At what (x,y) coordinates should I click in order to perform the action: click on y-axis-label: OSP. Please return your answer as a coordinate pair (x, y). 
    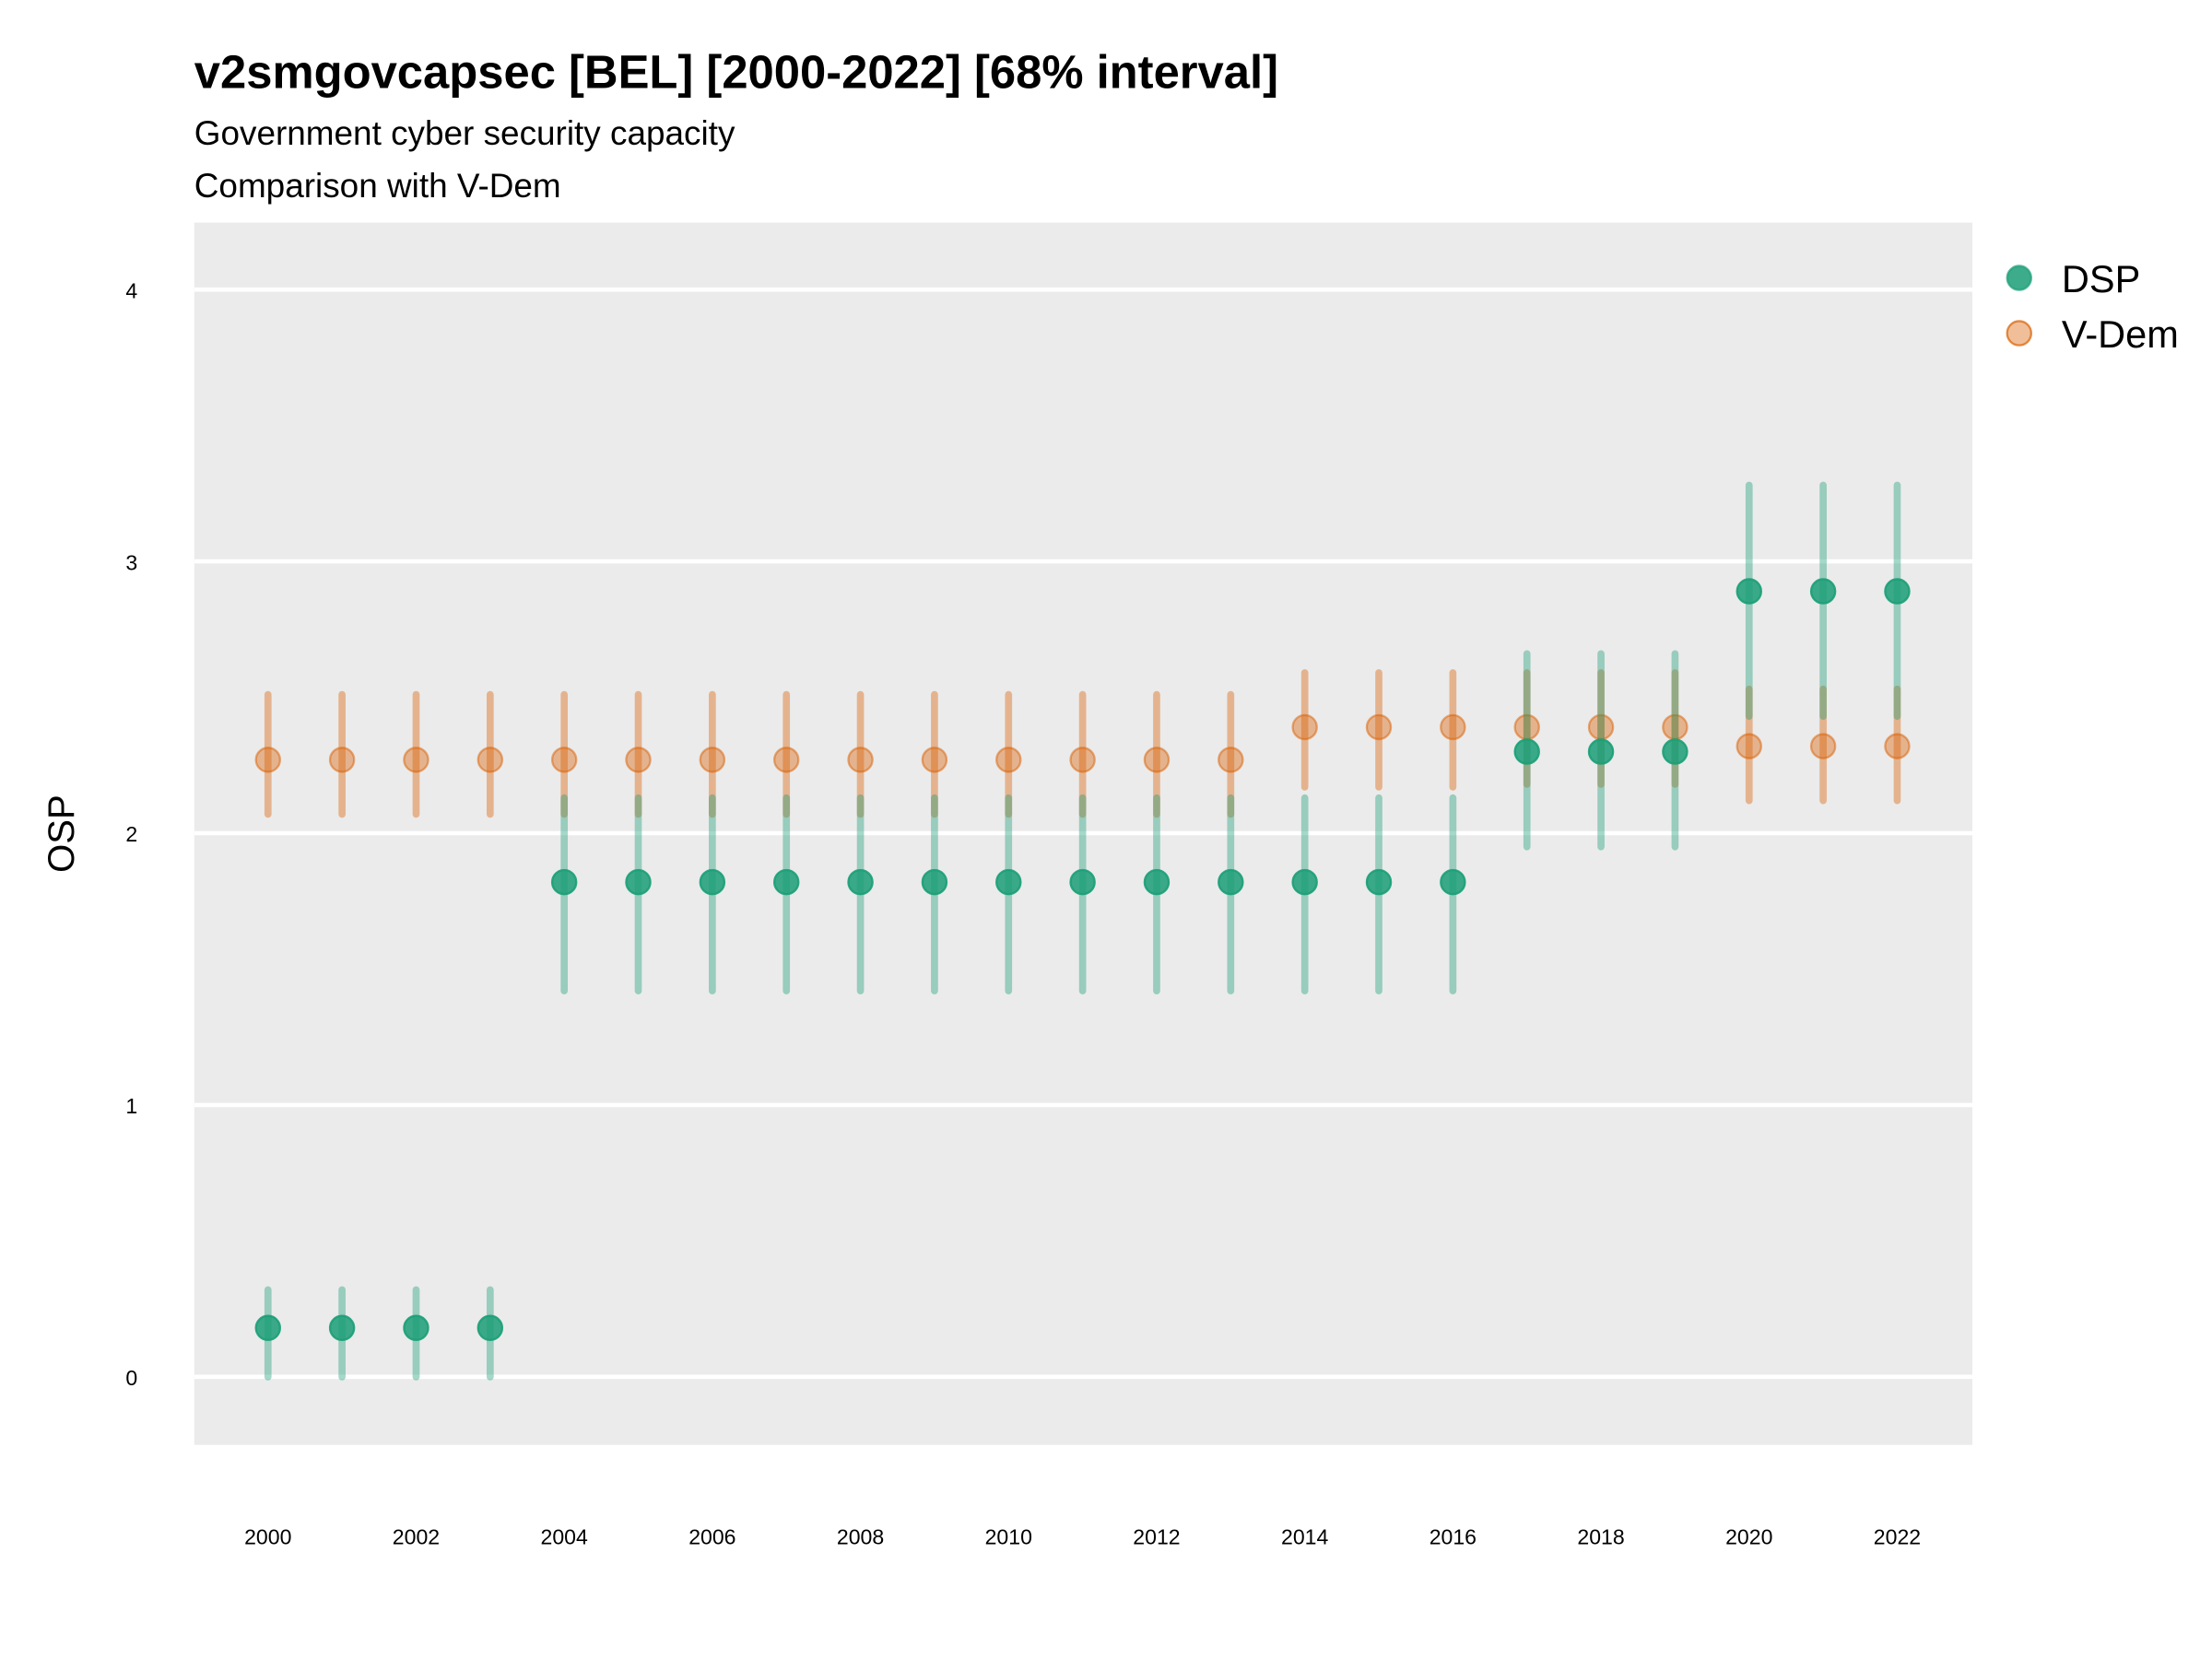
    Looking at the image, I should click on (61, 833).